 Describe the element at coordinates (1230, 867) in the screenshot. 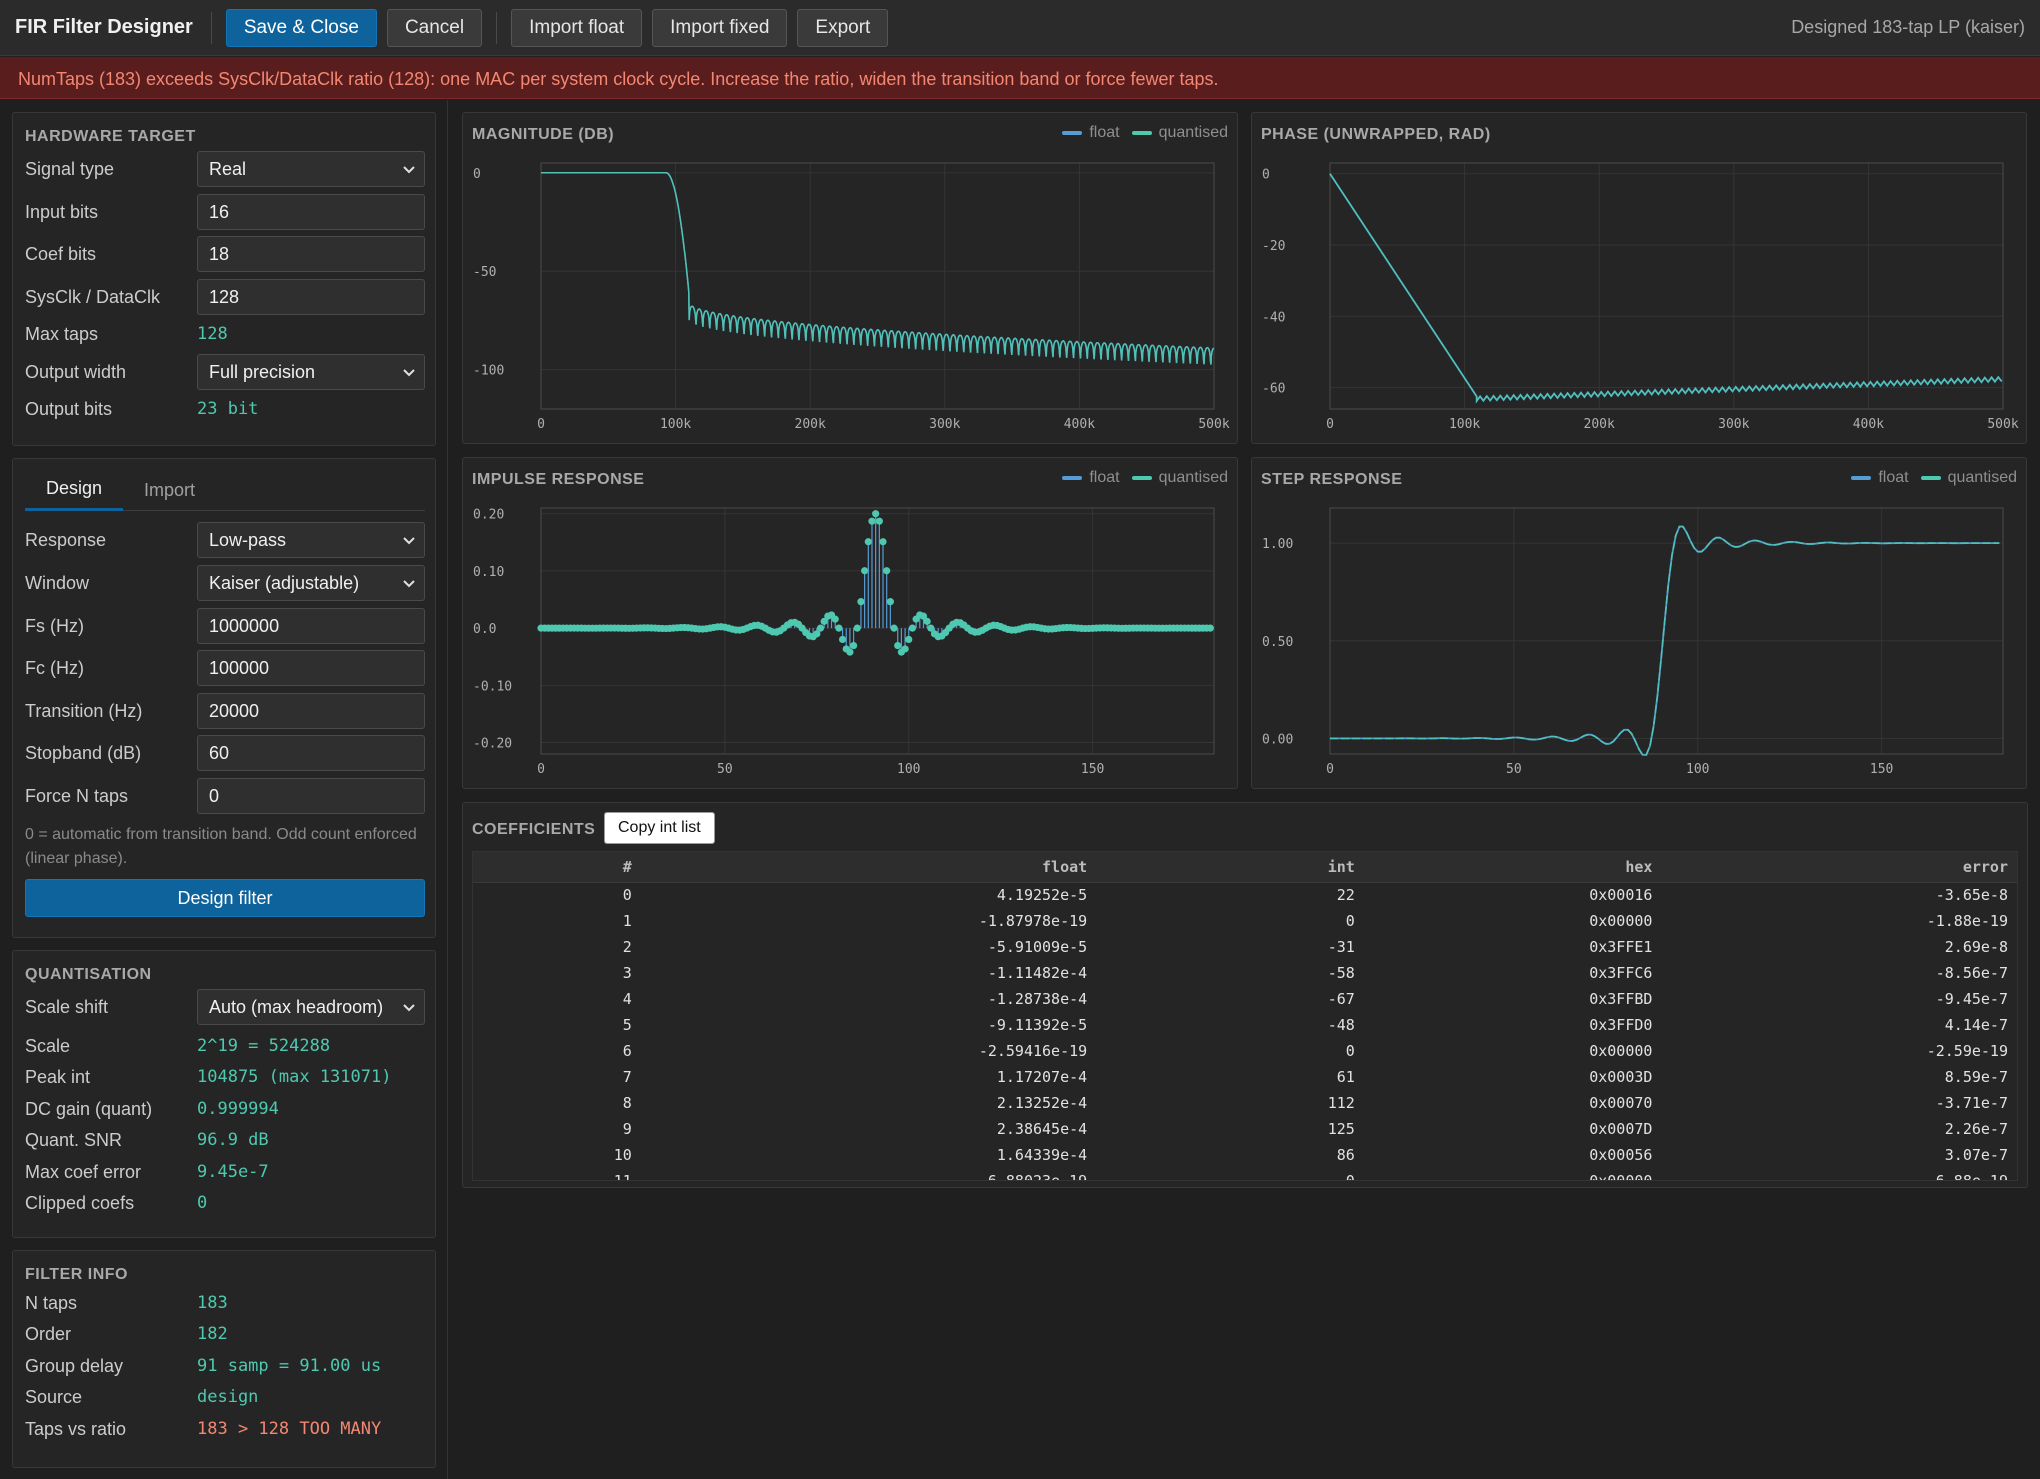

I see `column-header: int` at that location.